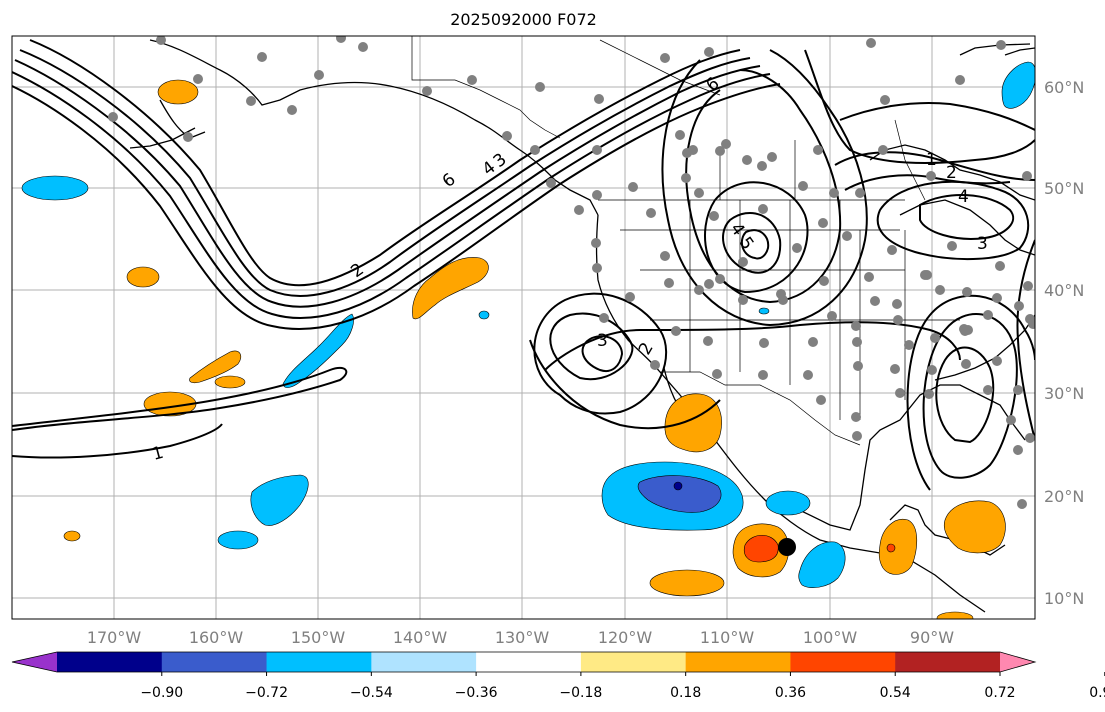 This screenshot has height=712, width=1105. Describe the element at coordinates (790, 693) in the screenshot. I see `colorbar-tick-label: 0.36` at that location.